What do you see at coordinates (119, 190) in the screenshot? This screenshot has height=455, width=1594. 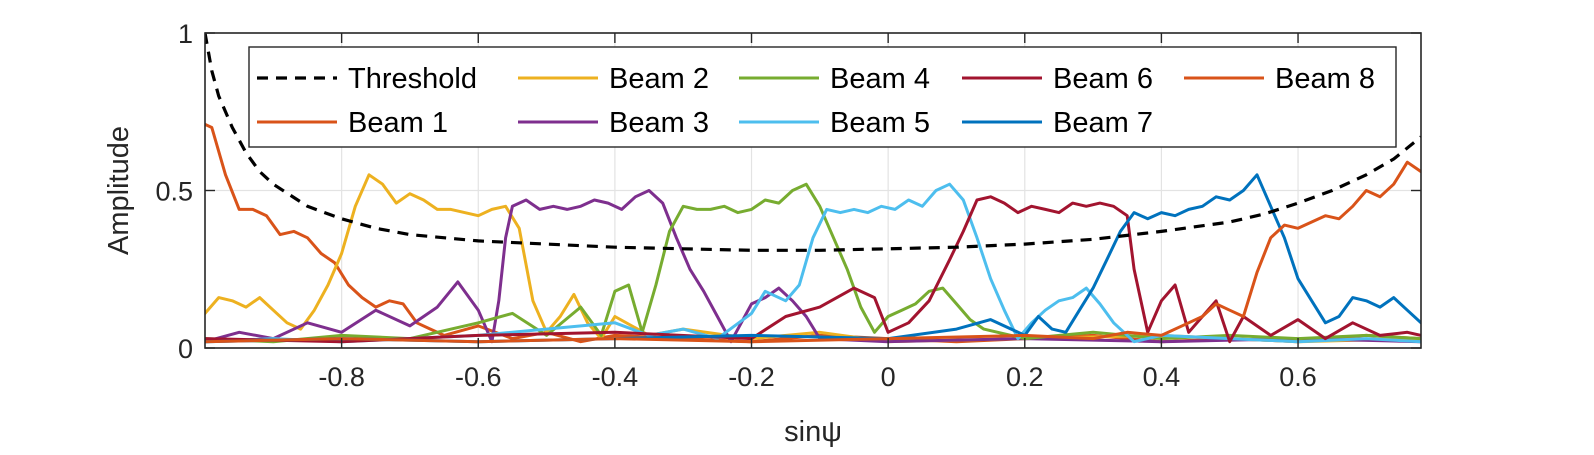 I see `y-axis-label: Amplitude` at bounding box center [119, 190].